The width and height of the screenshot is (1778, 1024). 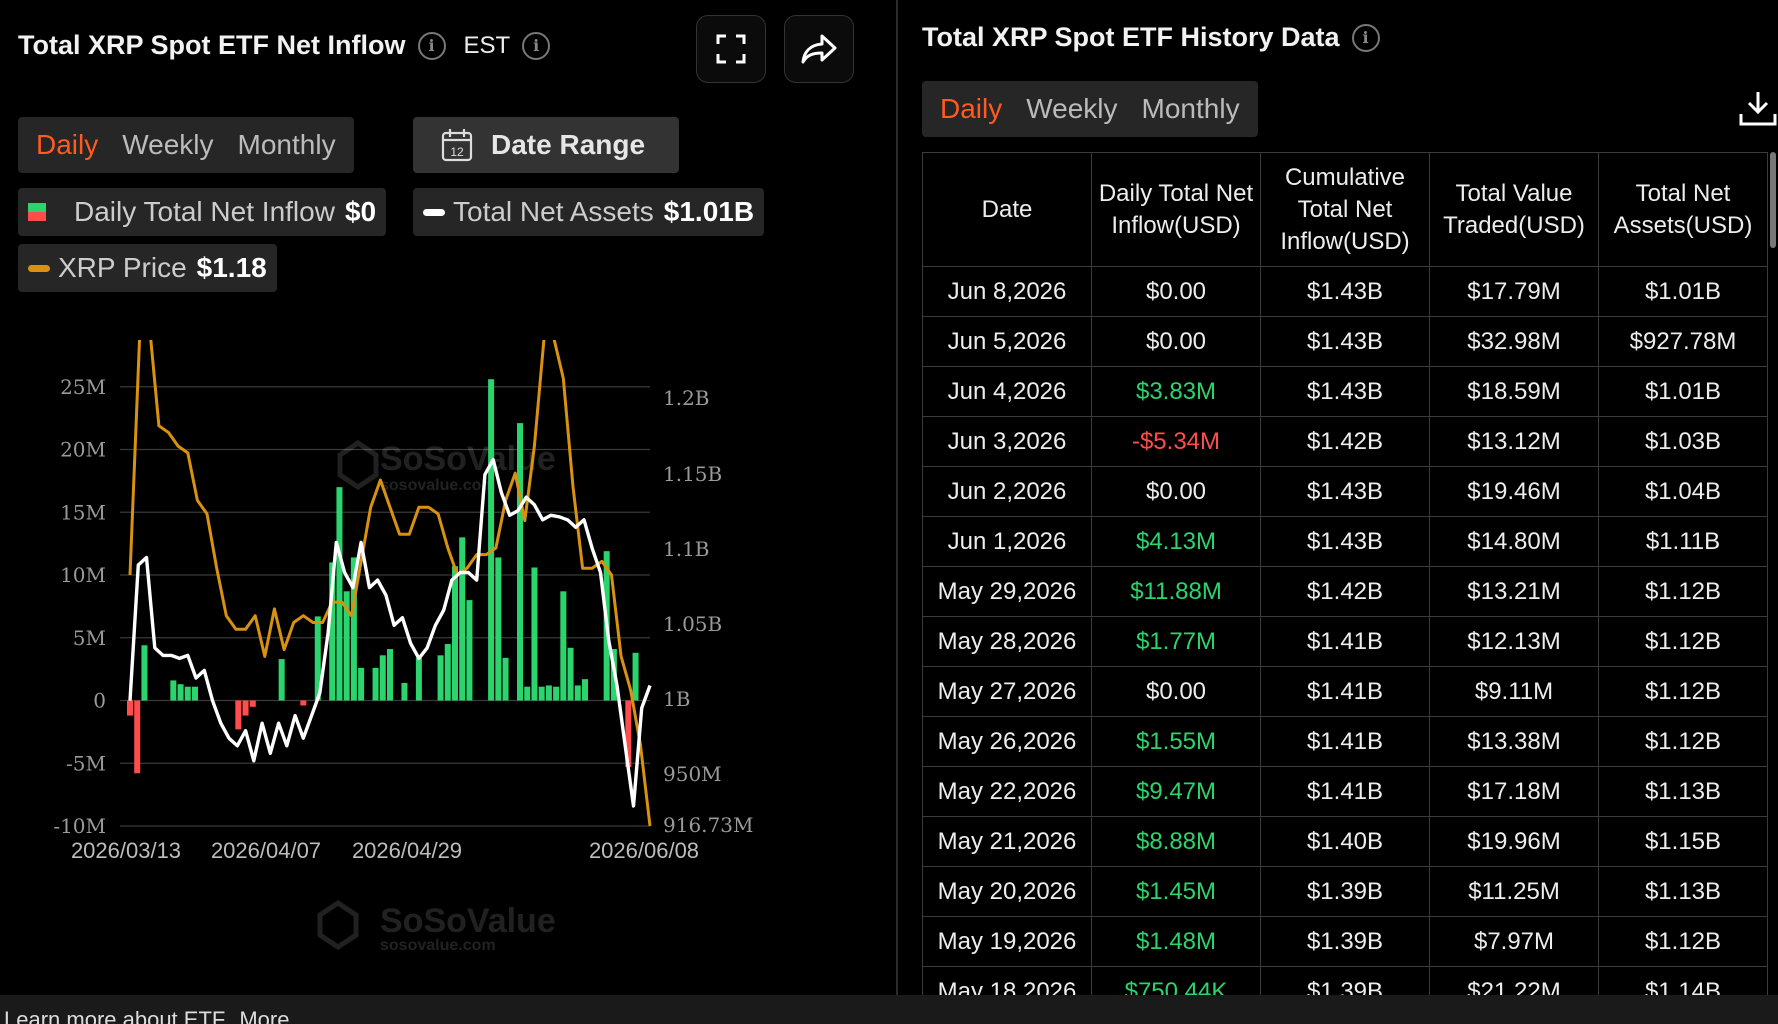 I want to click on tab-weekly: Weekly, so click(x=168, y=144).